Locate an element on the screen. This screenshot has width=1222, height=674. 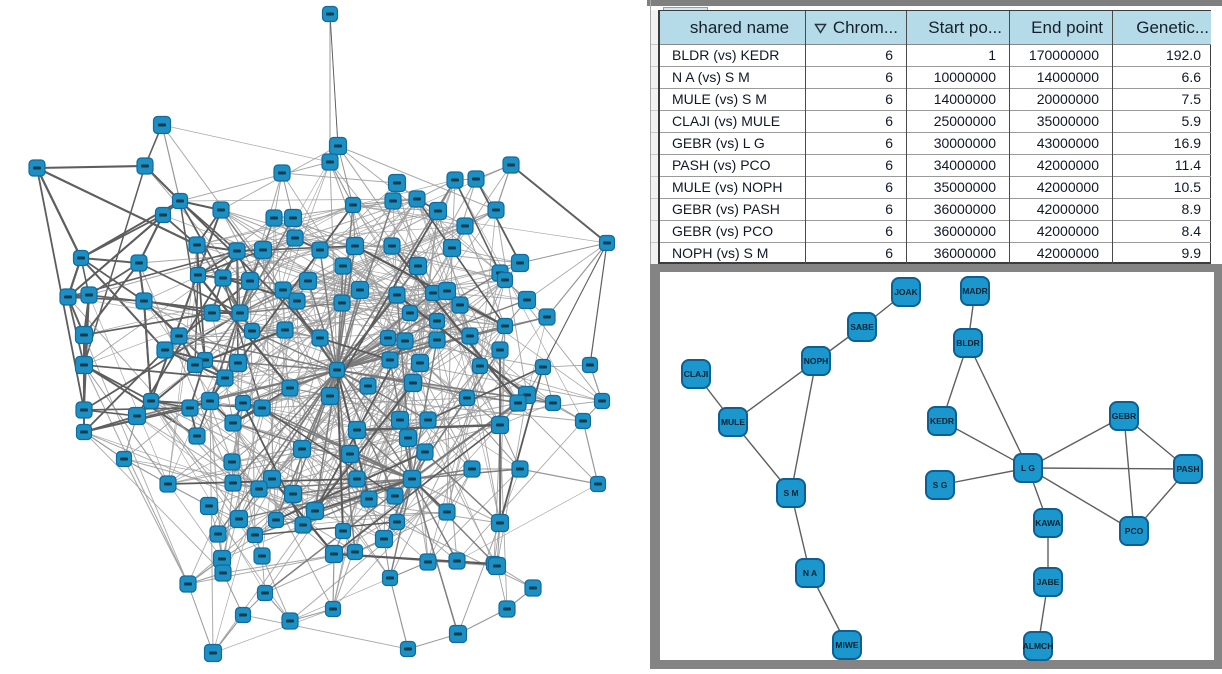
svg-text: S M is located at coordinates (790, 493).